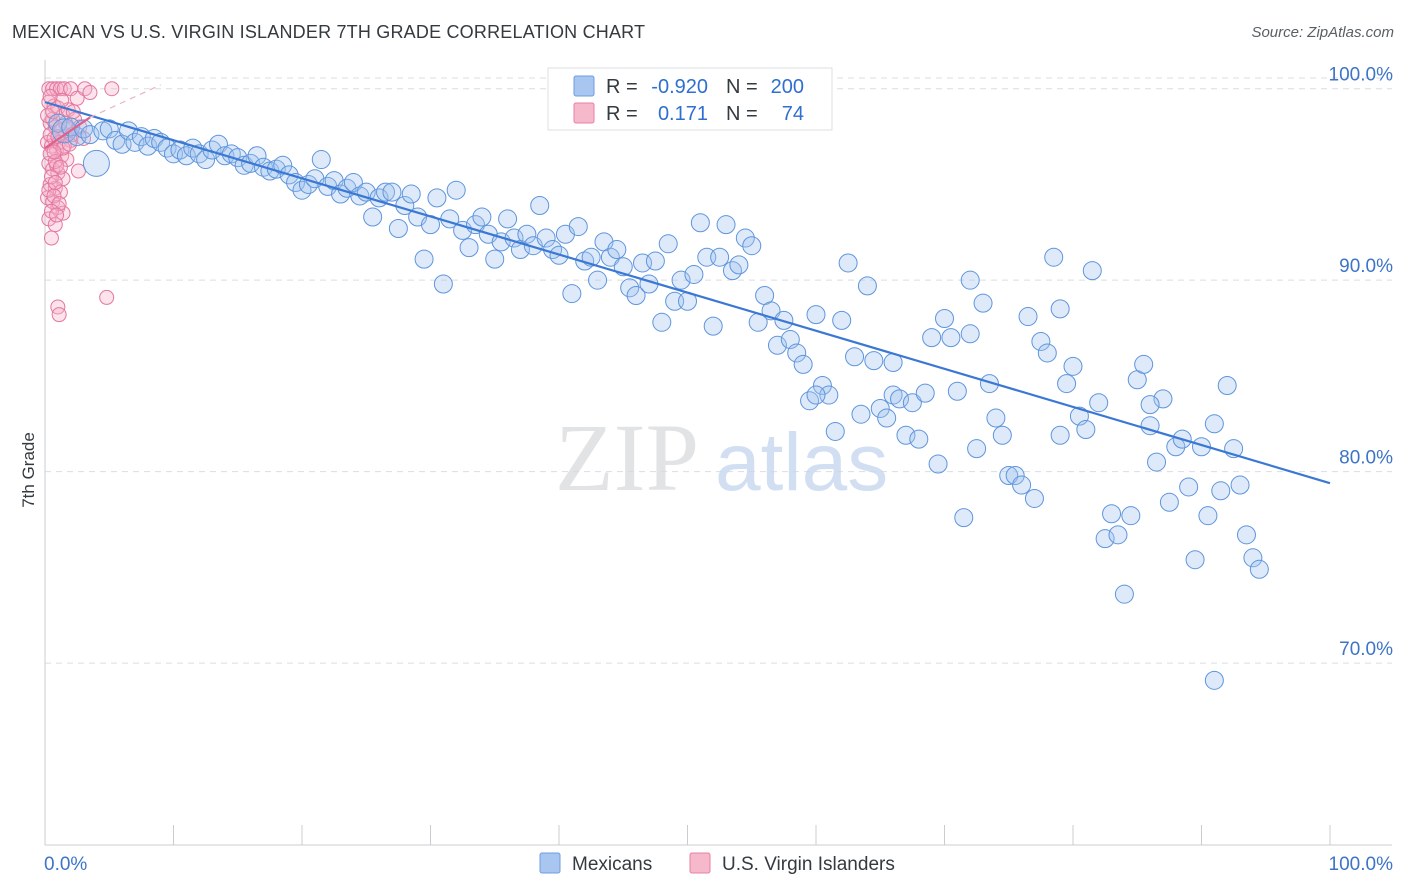 The height and width of the screenshot is (892, 1406). I want to click on y-tick-label: 100.0%, so click(1361, 75).